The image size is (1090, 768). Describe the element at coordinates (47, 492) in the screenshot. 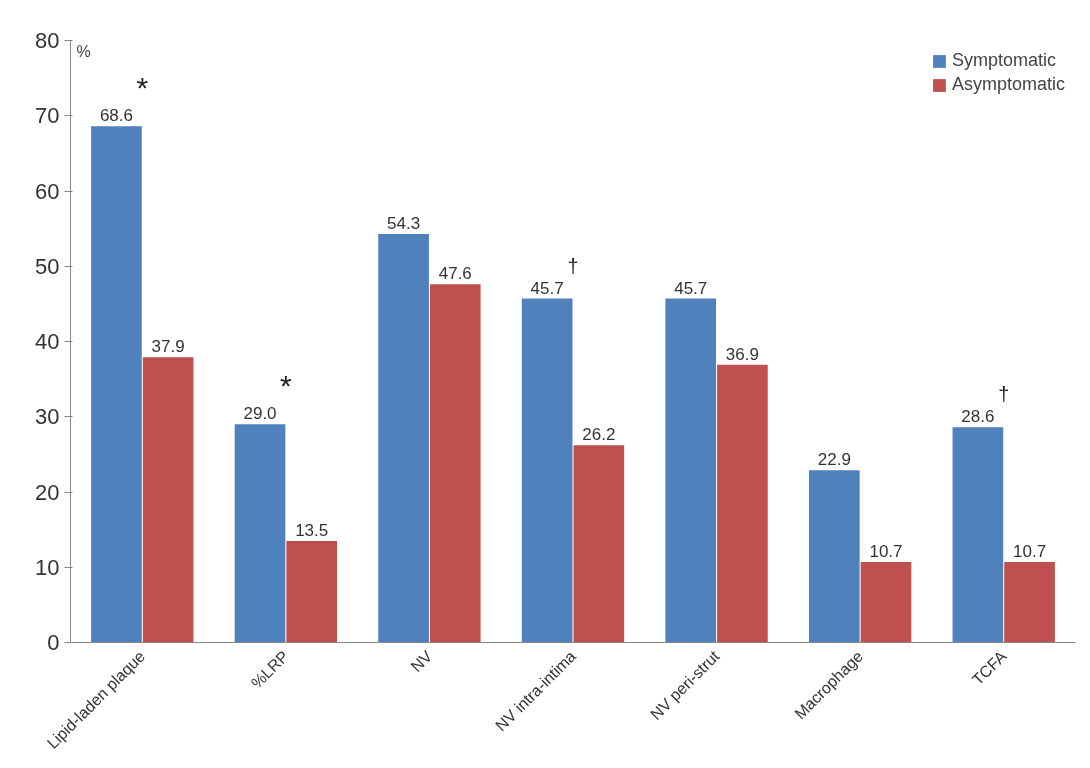

I see `y-tick-label: 20` at that location.